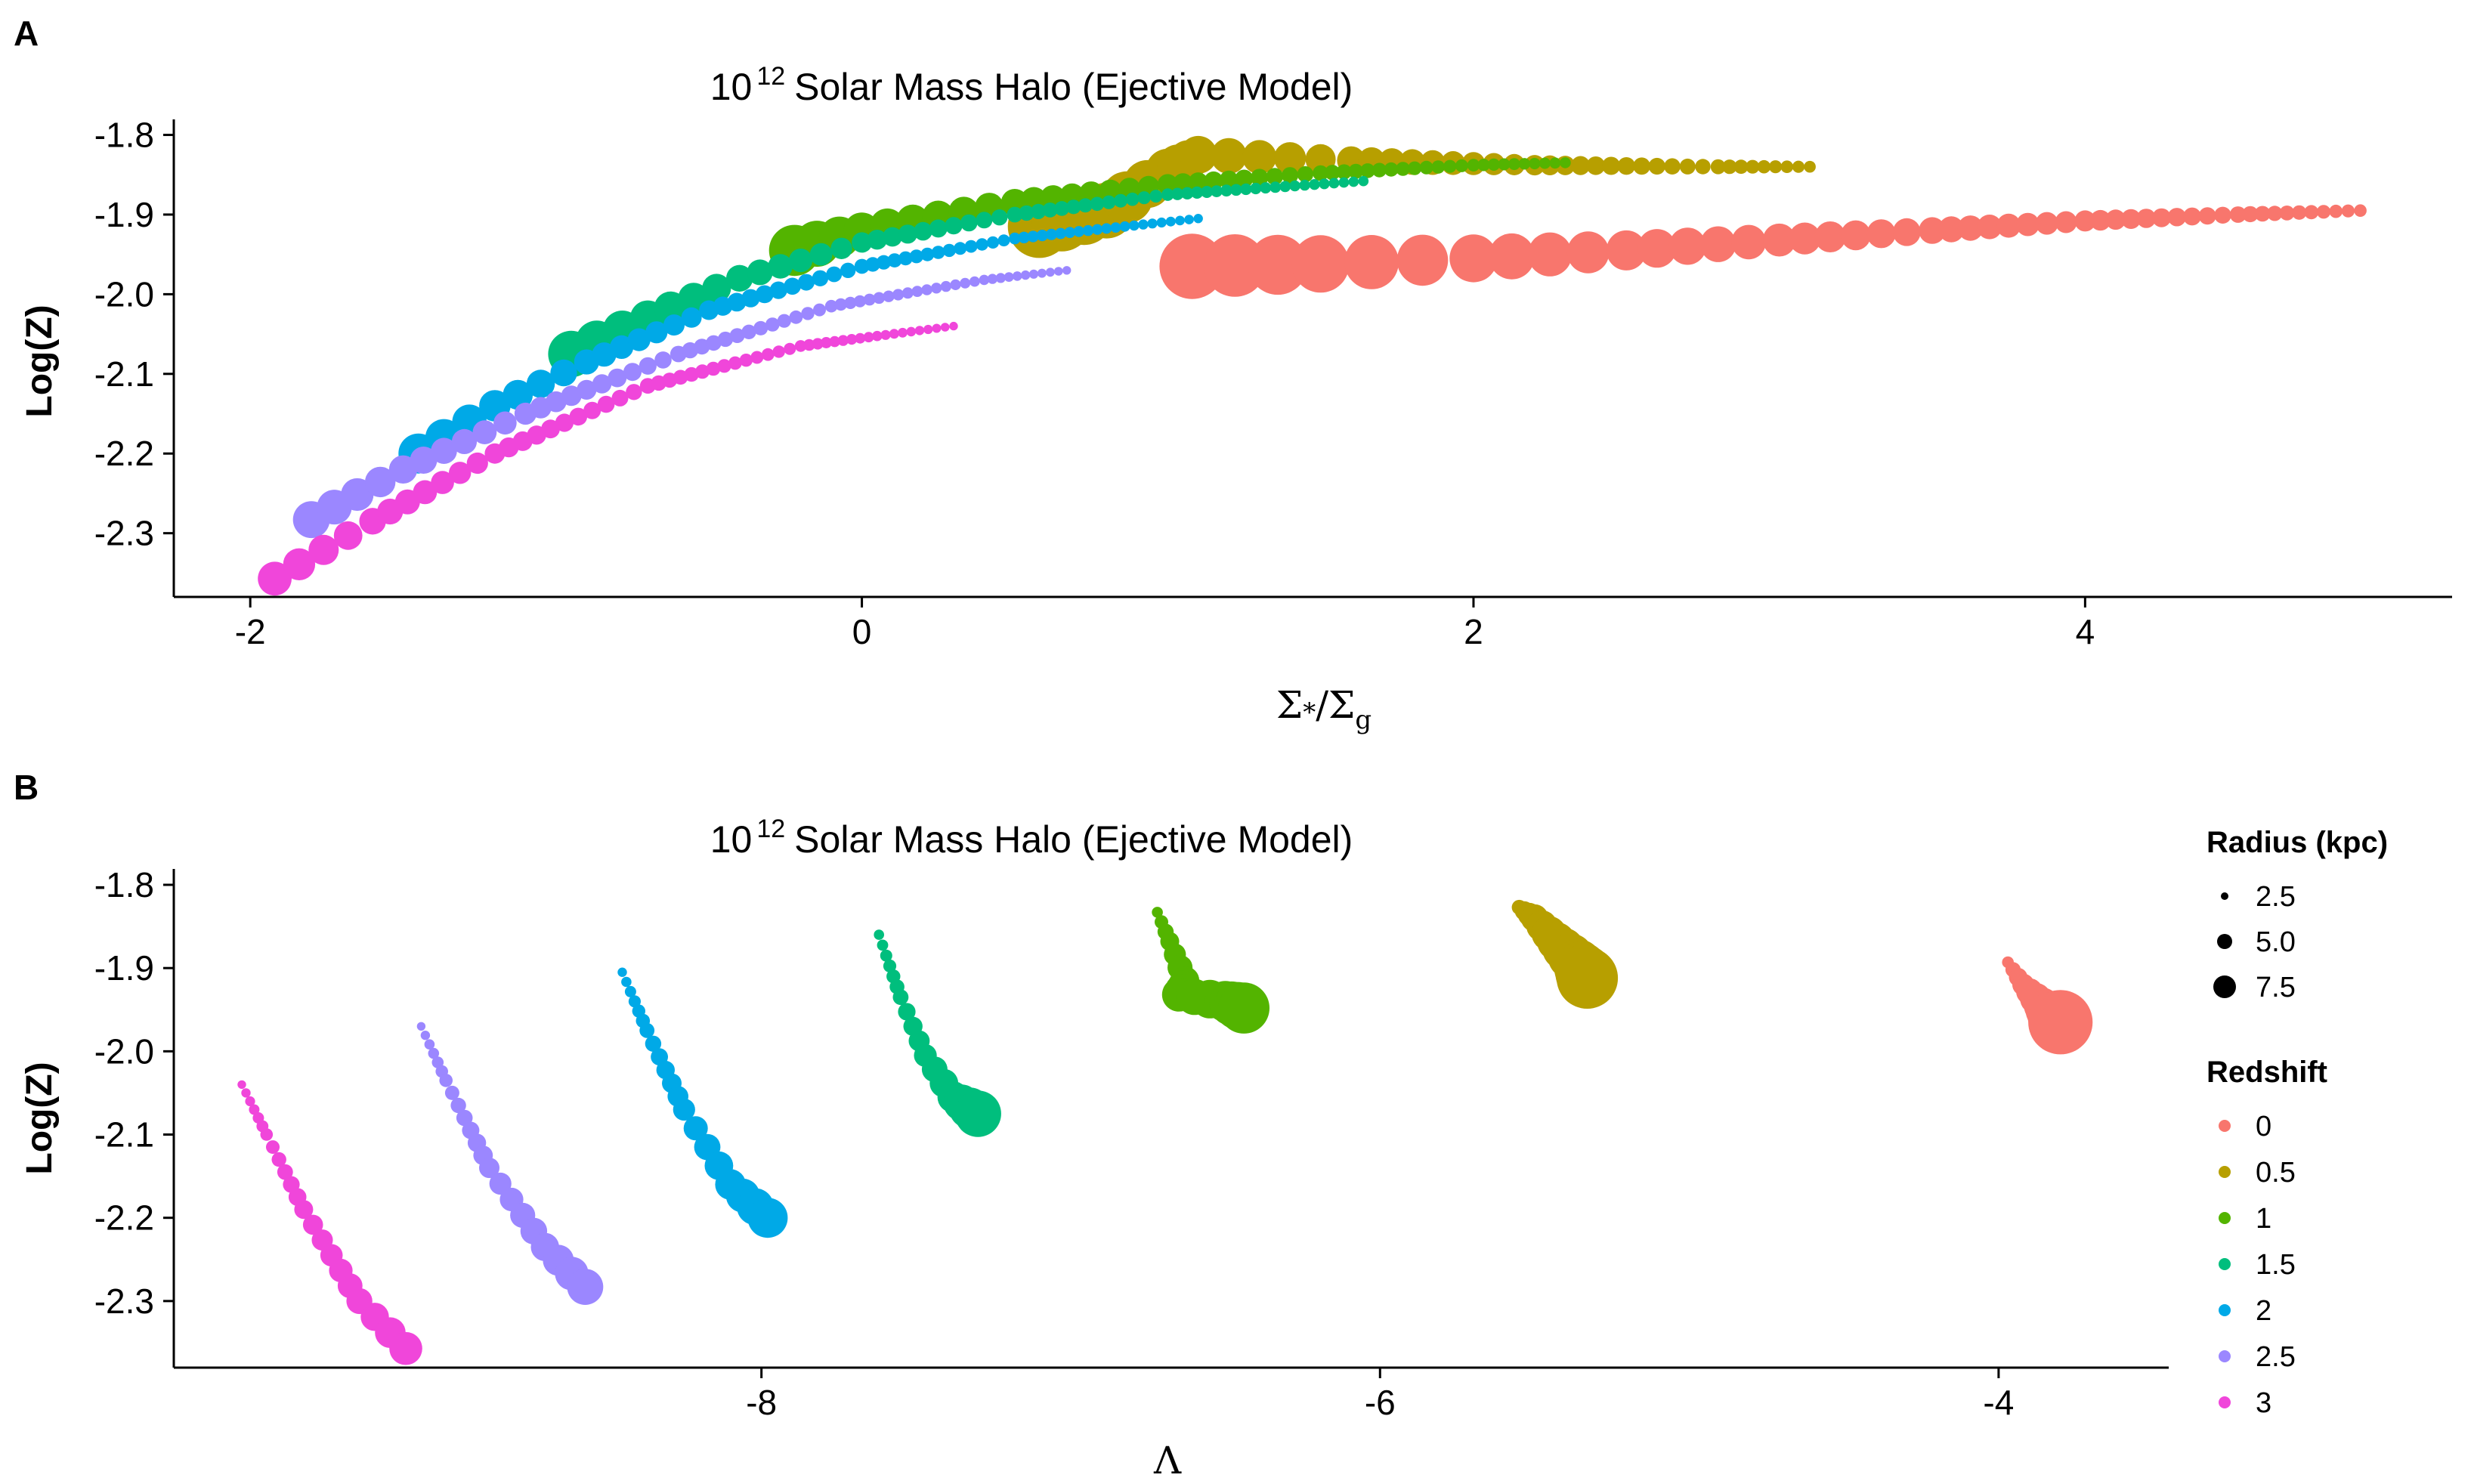  I want to click on panel-a-y-tick-label: -1.9, so click(124, 215).